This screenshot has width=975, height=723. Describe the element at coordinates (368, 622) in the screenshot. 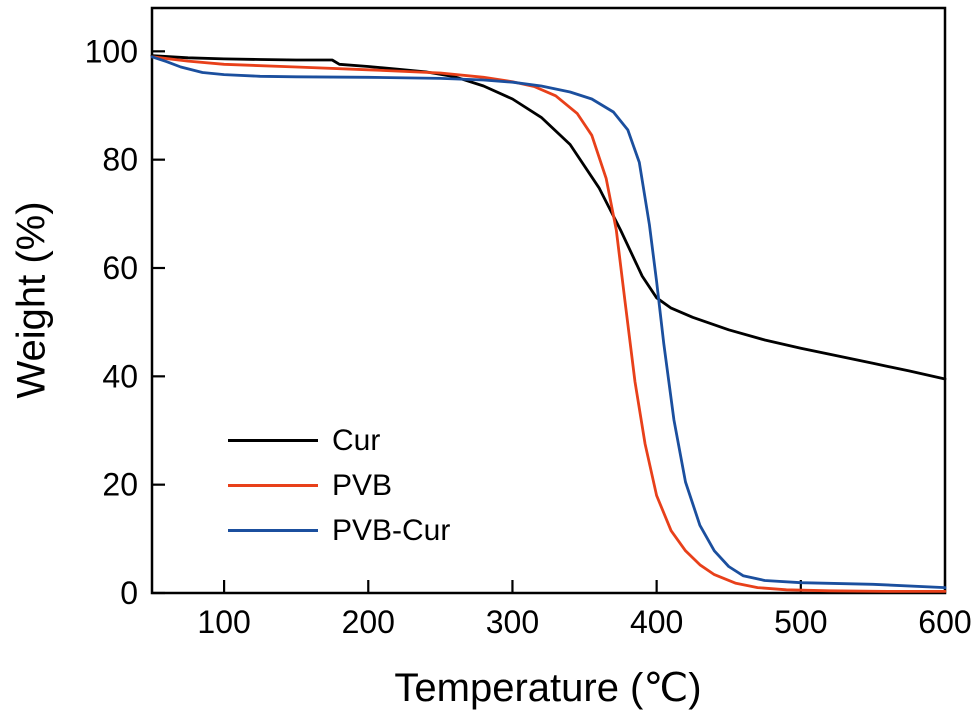

I see `x-tick-label: 200` at that location.